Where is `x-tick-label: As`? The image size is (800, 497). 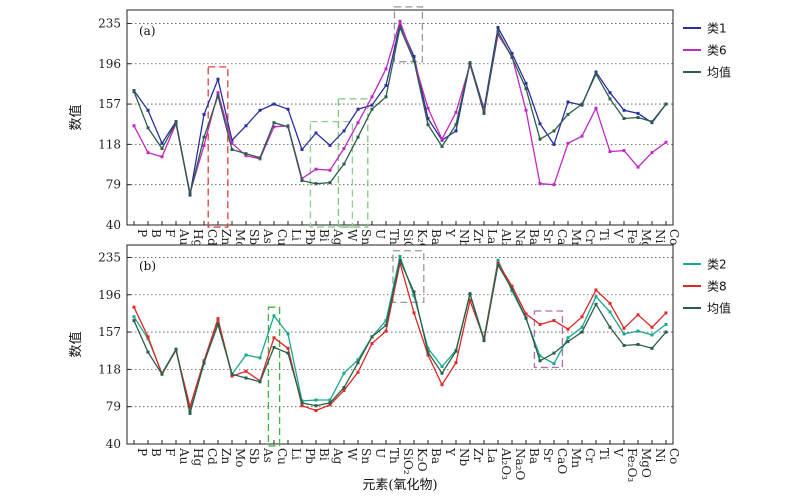
x-tick-label: As is located at coordinates (268, 236).